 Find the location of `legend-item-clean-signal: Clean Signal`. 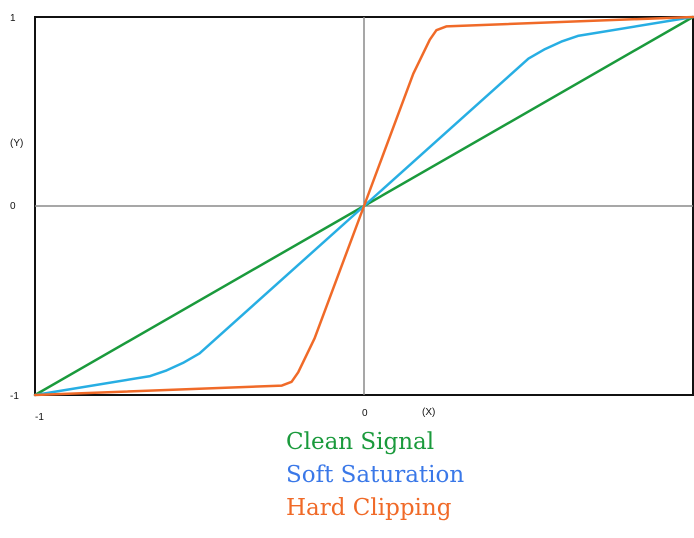

legend-item-clean-signal: Clean Signal is located at coordinates (360, 442).